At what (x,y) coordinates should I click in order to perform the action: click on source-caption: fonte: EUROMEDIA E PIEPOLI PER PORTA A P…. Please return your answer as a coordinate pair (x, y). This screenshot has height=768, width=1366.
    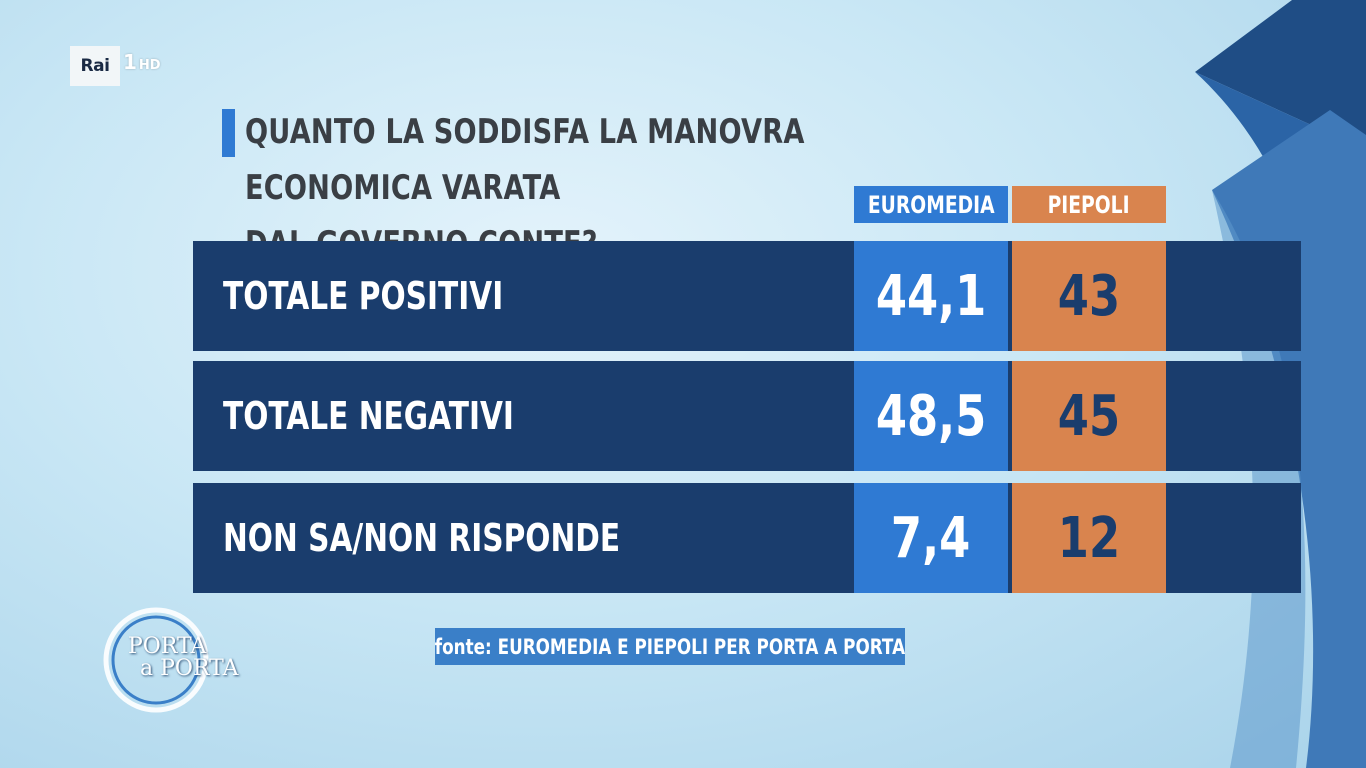
    Looking at the image, I should click on (670, 646).